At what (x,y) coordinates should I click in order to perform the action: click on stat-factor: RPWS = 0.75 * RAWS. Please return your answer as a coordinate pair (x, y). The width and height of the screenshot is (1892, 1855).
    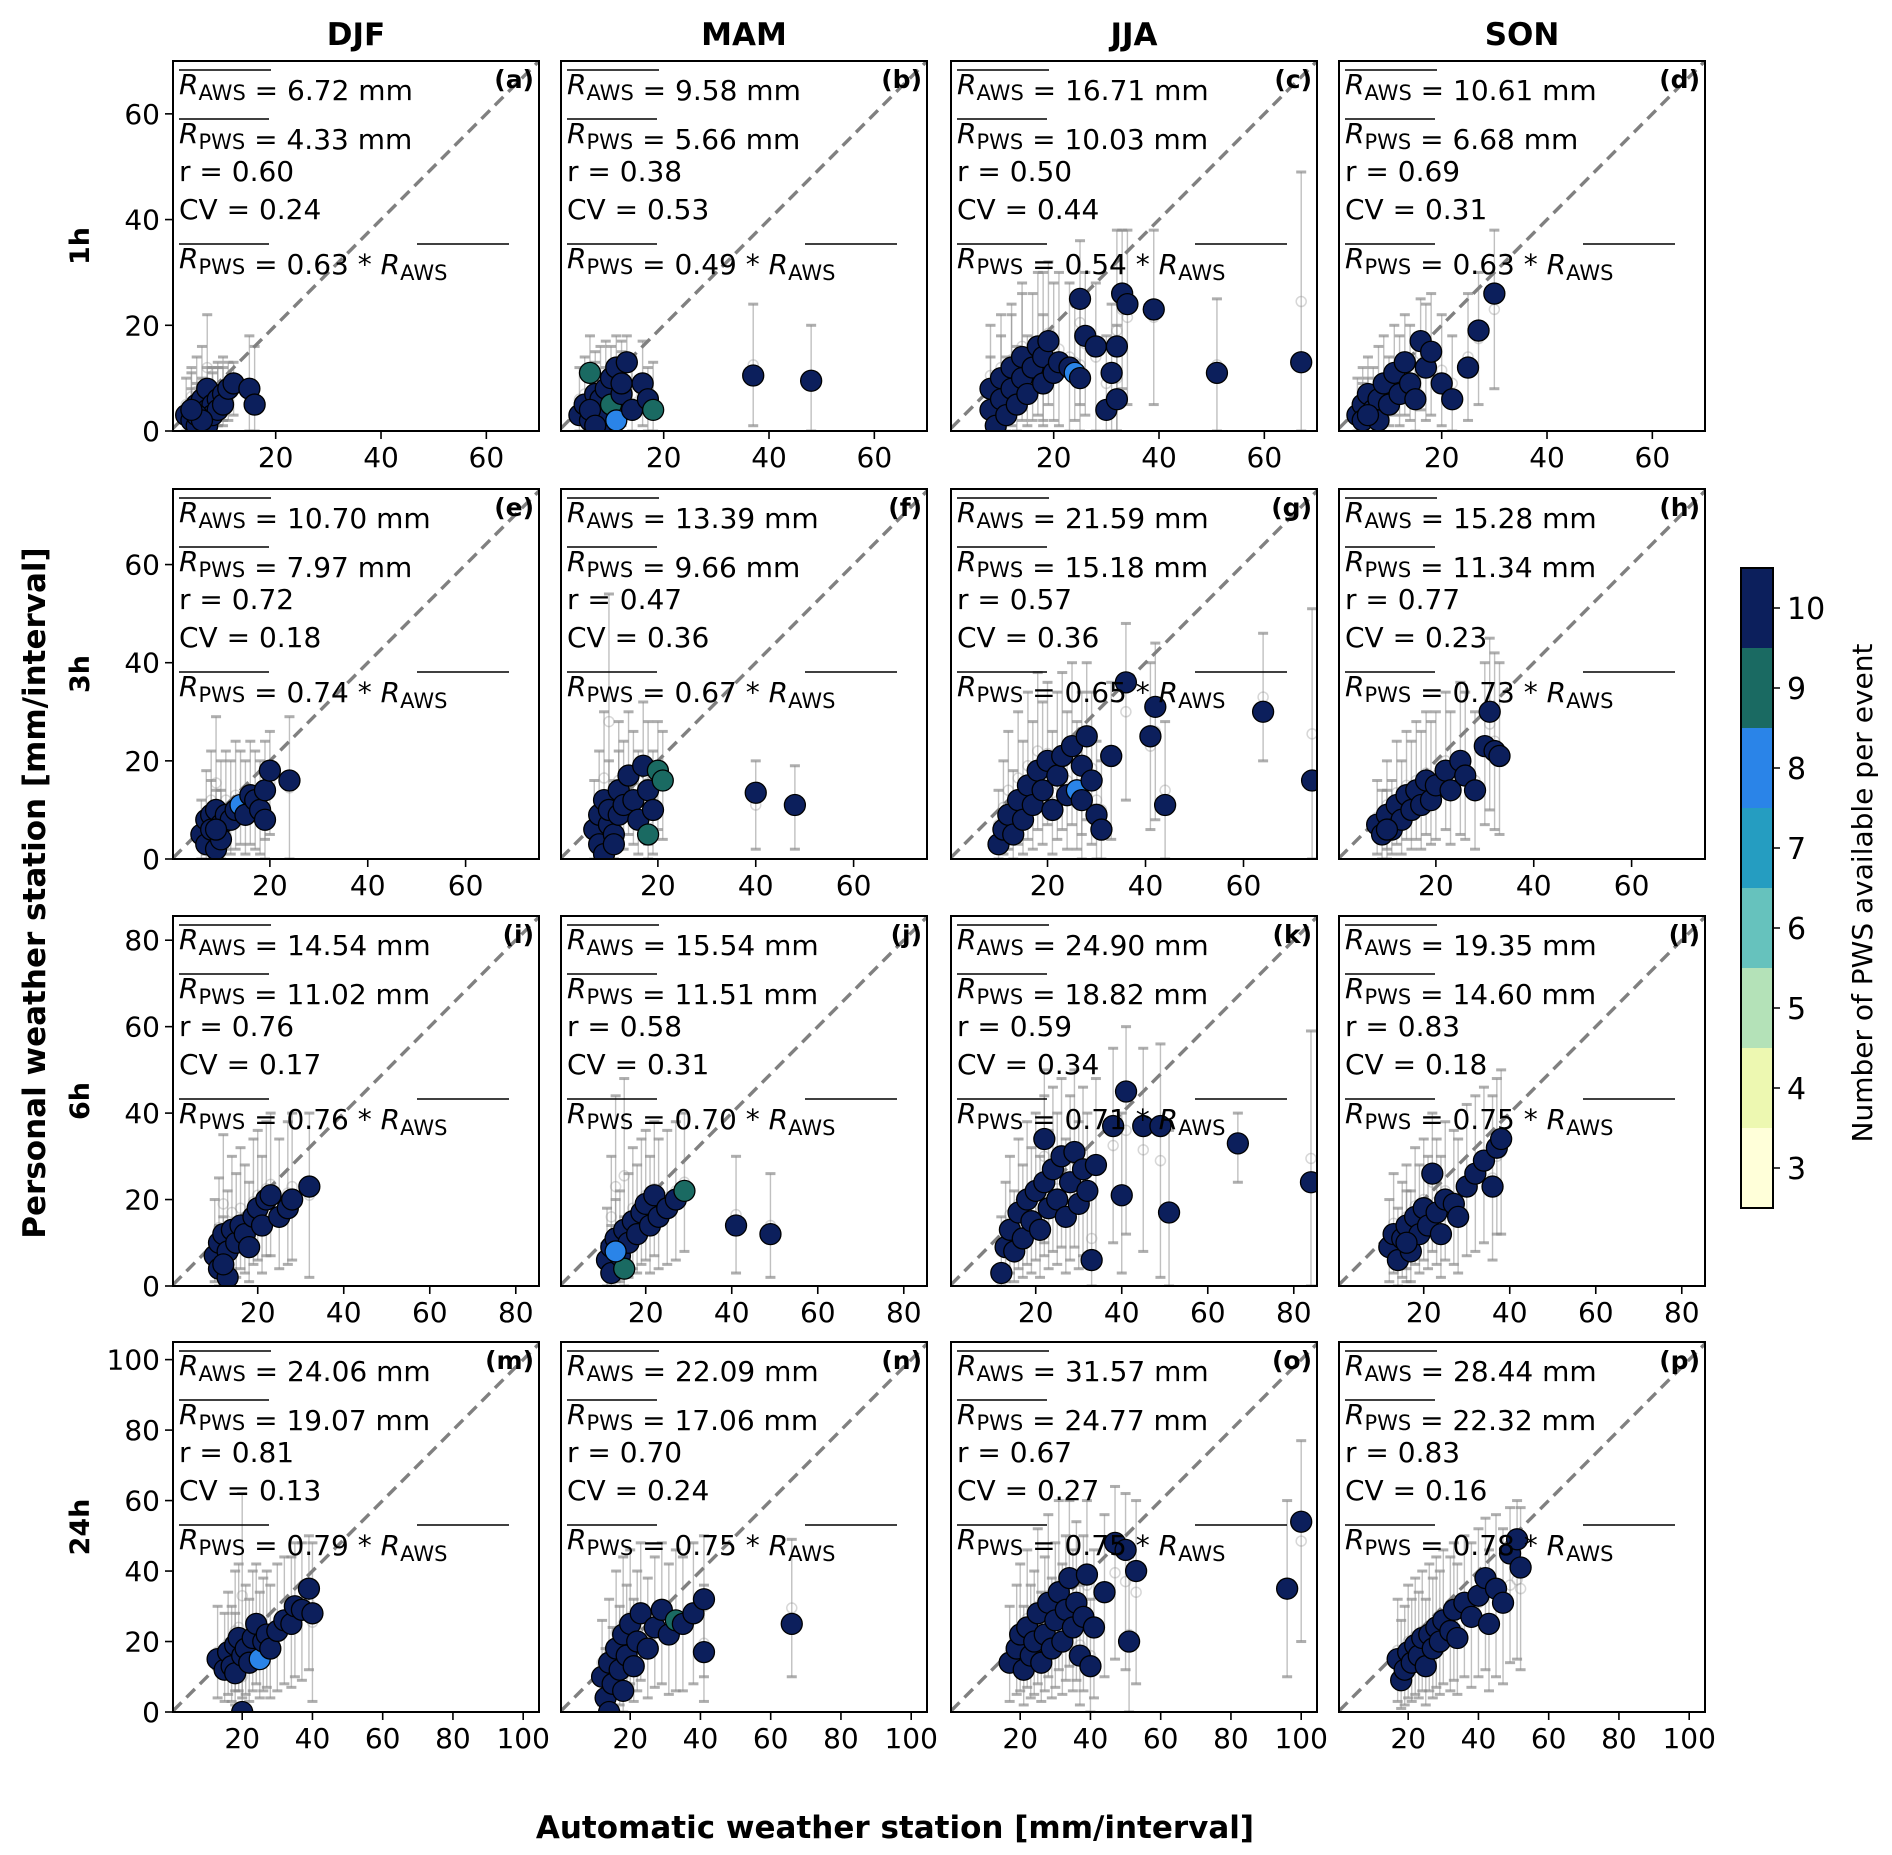
    Looking at the image, I should click on (1479, 1118).